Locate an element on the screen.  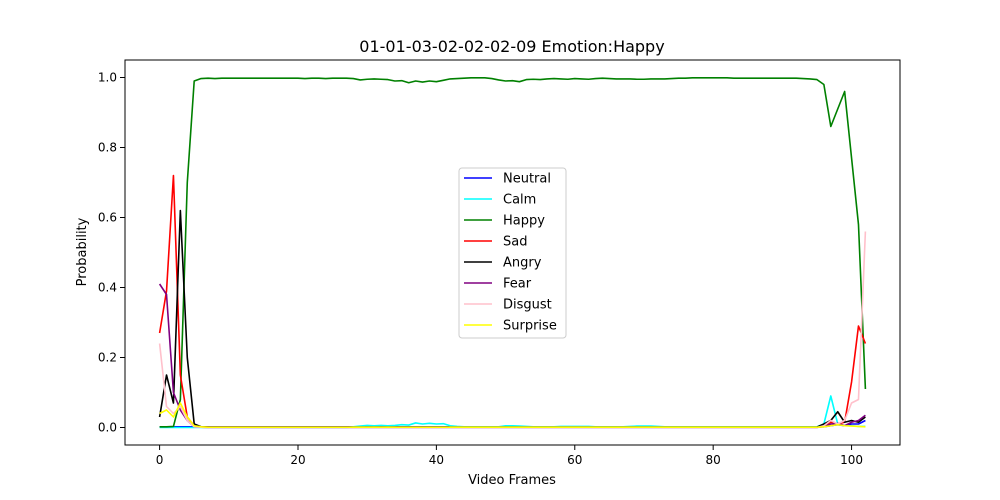
y-tick-label: 0.4 is located at coordinates (107, 288).